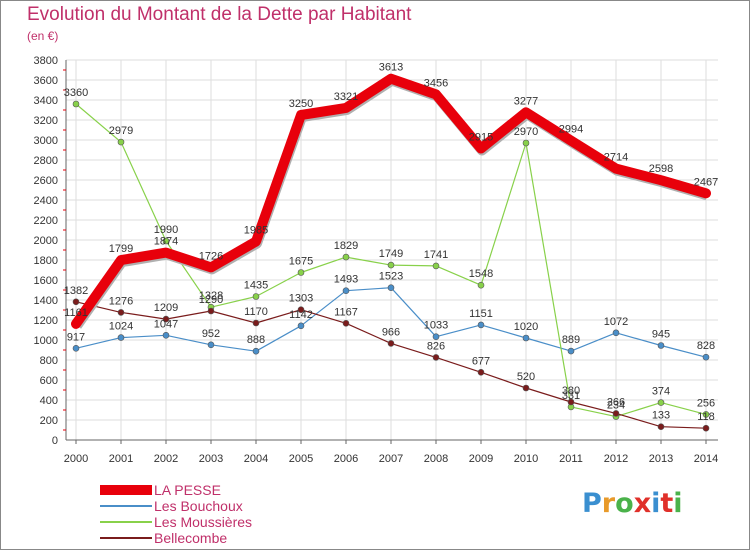 The height and width of the screenshot is (550, 750). Describe the element at coordinates (481, 361) in the screenshot. I see `data-label: 677` at that location.